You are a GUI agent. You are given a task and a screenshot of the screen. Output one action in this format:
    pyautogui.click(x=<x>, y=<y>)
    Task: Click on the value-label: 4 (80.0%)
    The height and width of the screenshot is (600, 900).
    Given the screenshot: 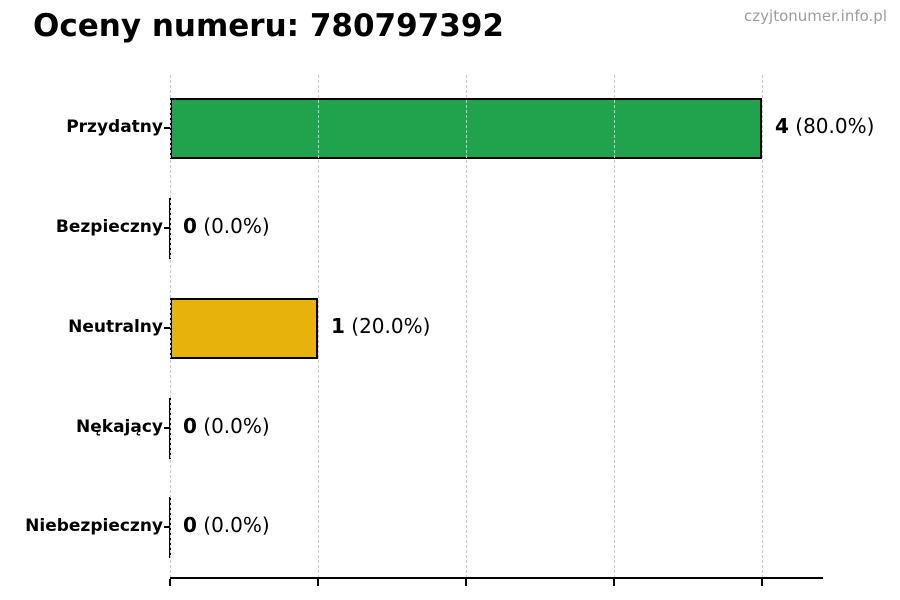 What is the action you would take?
    pyautogui.click(x=824, y=126)
    